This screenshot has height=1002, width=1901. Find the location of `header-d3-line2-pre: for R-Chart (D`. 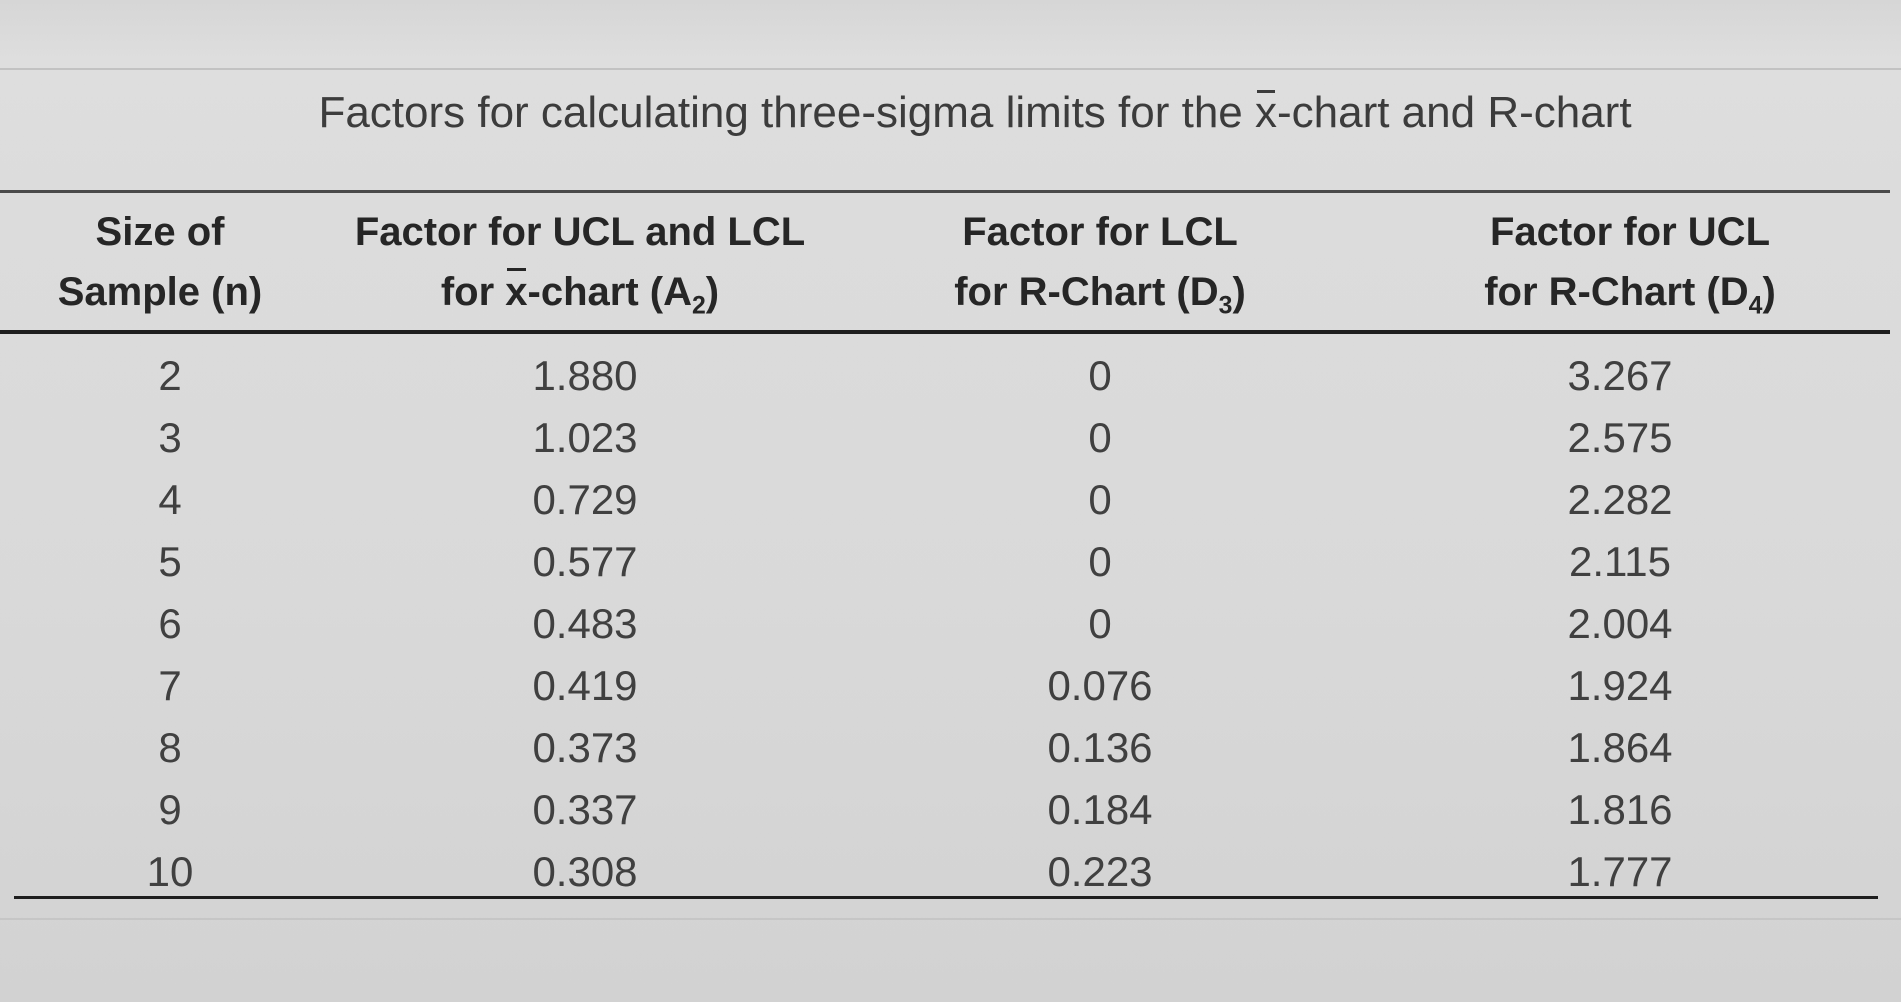

header-d3-line2-pre: for R-Chart (D is located at coordinates (1086, 292).